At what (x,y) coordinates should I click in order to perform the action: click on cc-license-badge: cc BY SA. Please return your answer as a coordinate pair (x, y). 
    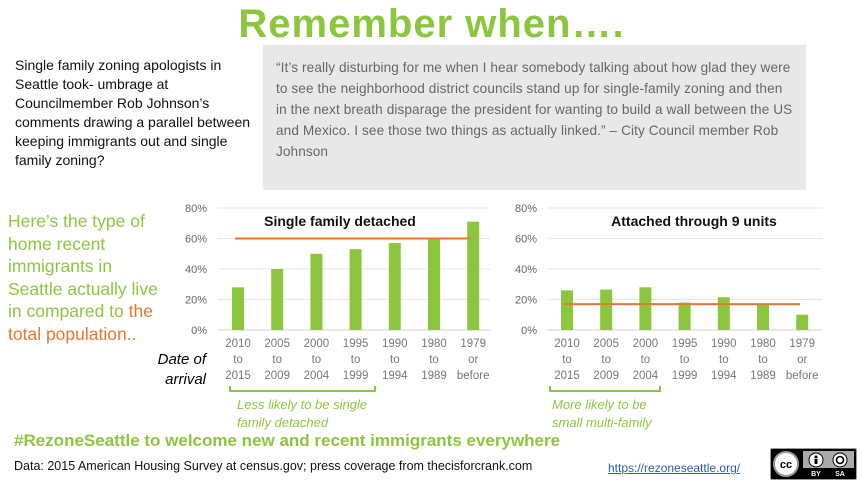
    Looking at the image, I should click on (813, 464).